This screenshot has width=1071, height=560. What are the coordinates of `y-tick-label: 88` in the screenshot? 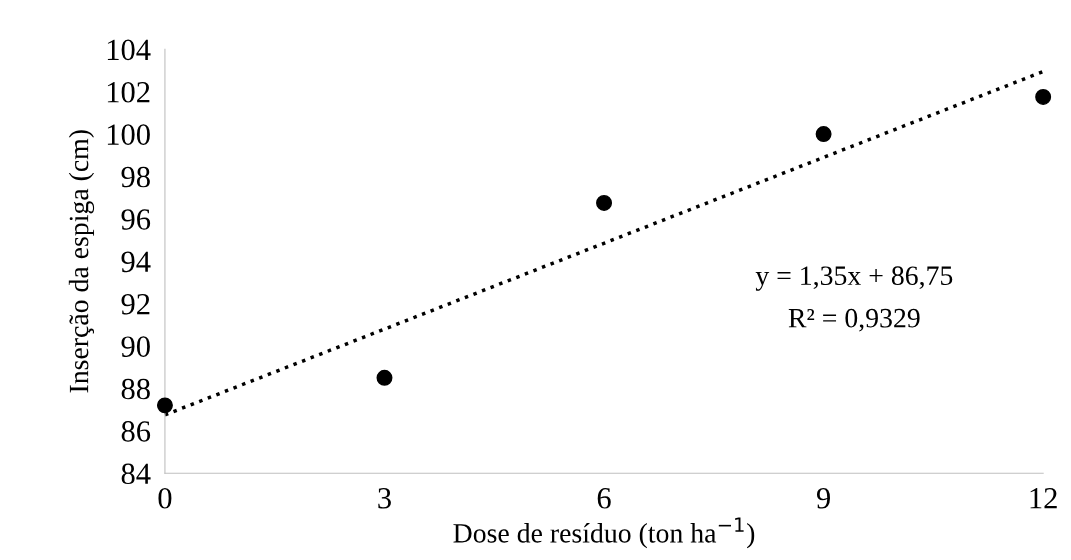 It's located at (135, 389).